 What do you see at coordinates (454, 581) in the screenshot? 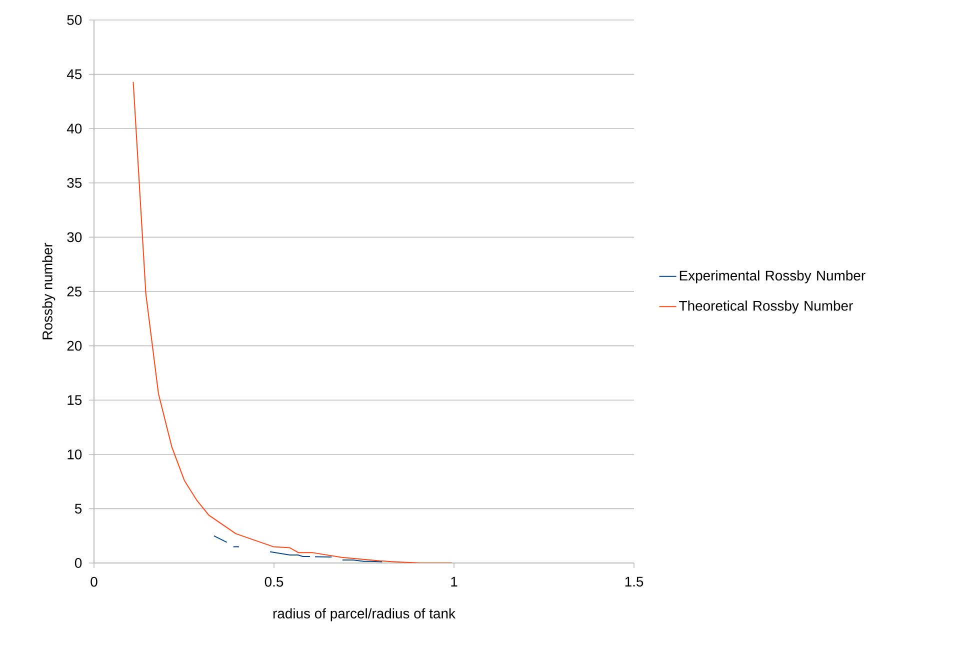
I see `x-tick-label: 1` at bounding box center [454, 581].